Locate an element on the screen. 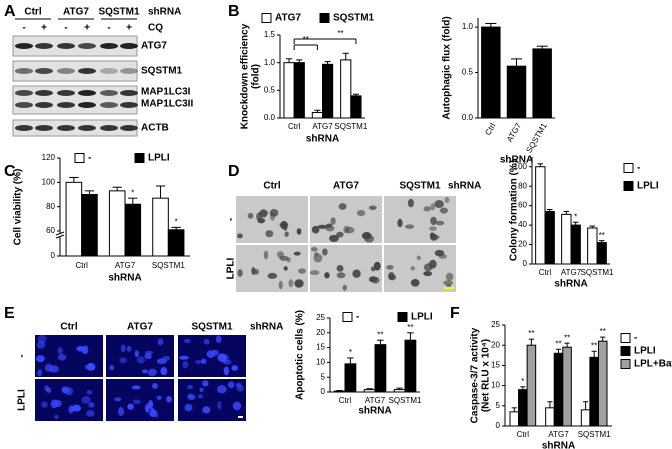  column-title: shRNA is located at coordinates (464, 186).